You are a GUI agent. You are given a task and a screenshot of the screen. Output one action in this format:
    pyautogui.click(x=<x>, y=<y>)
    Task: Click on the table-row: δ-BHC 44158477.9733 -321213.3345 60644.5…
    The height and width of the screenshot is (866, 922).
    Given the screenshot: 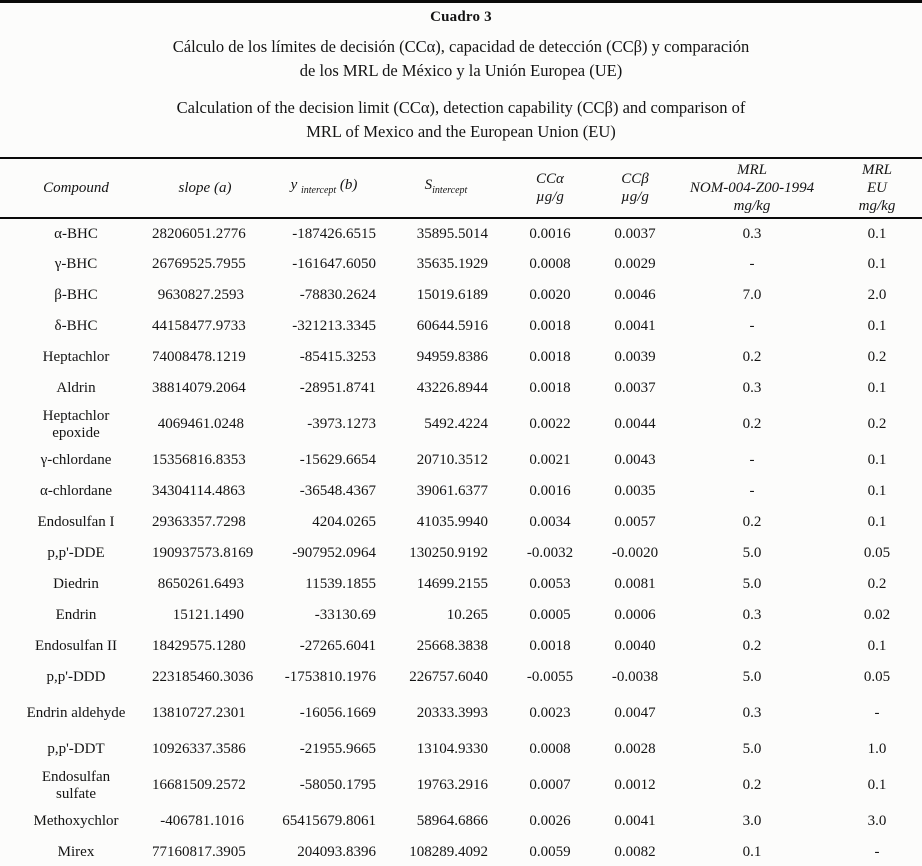 What is the action you would take?
    pyautogui.click(x=461, y=326)
    